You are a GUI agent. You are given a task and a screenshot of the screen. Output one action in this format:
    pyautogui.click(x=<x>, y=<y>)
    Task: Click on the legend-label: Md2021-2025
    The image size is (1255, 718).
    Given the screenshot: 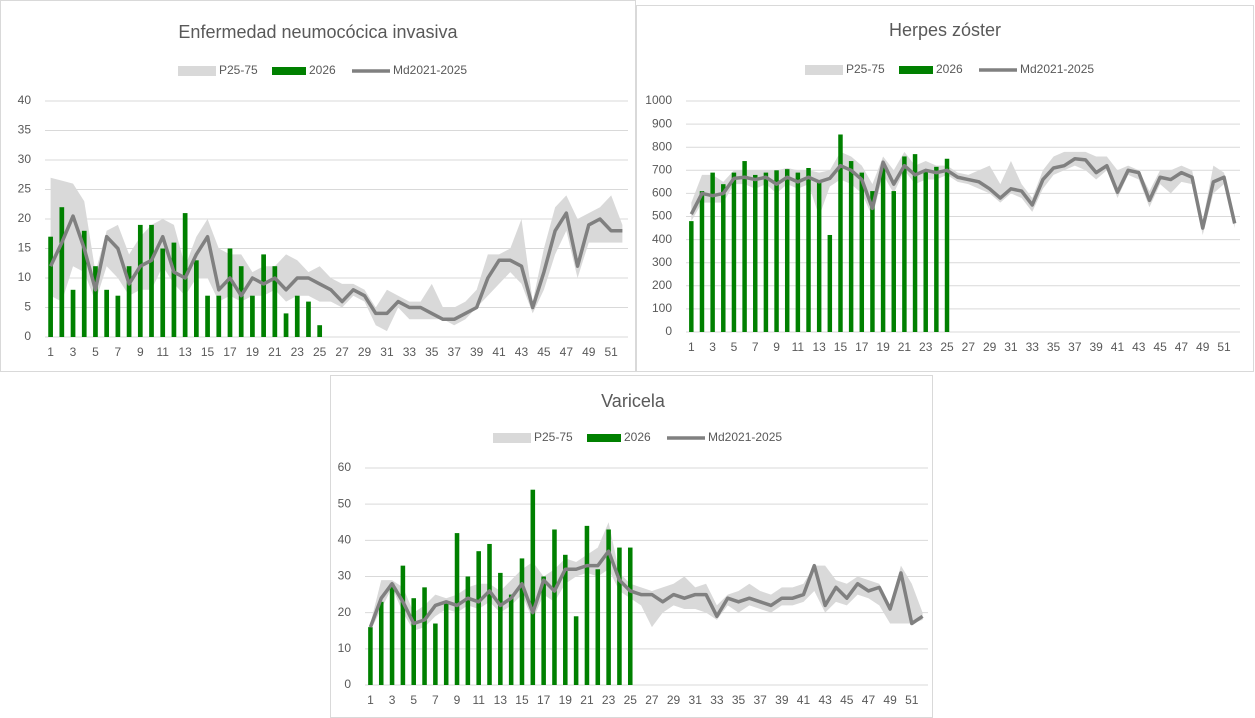 What is the action you would take?
    pyautogui.click(x=745, y=437)
    